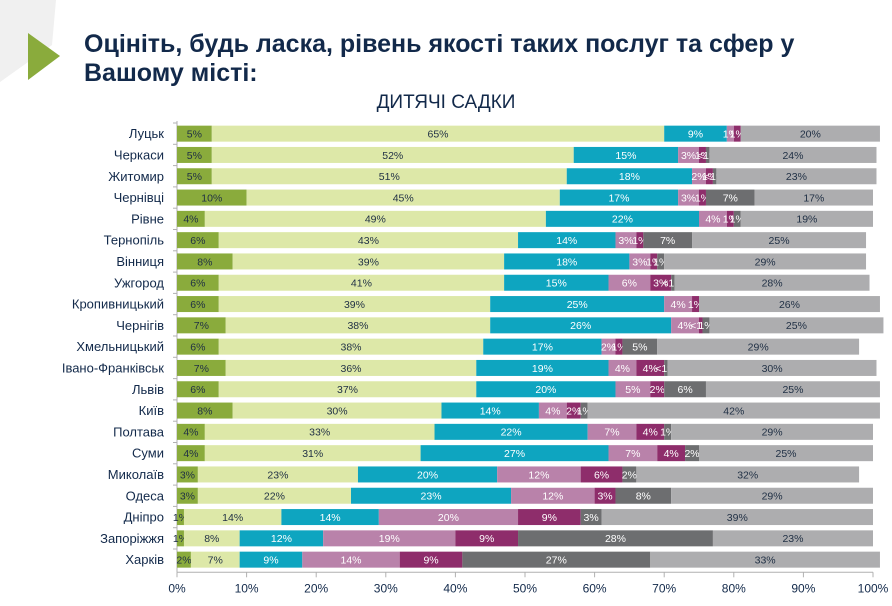 This screenshot has height=606, width=892. What do you see at coordinates (247, 588) in the screenshot?
I see `x-tick-label: 10%` at bounding box center [247, 588].